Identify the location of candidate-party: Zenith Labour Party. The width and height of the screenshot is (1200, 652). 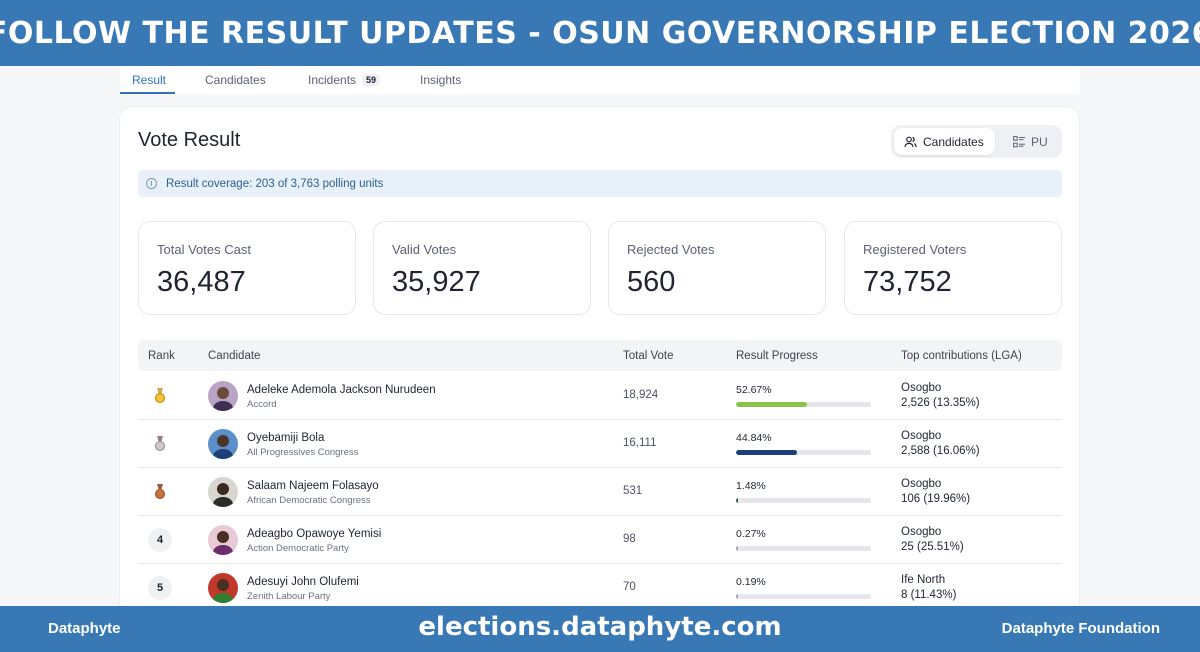
(289, 596).